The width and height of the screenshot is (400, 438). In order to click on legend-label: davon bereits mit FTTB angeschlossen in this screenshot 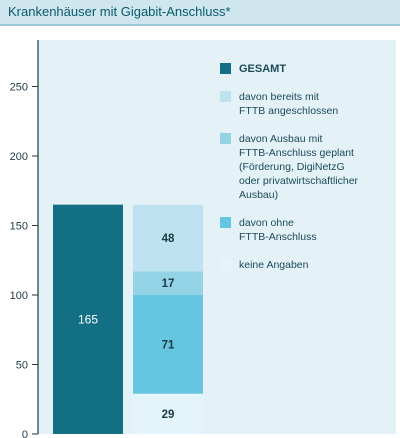, I will do `click(289, 104)`.